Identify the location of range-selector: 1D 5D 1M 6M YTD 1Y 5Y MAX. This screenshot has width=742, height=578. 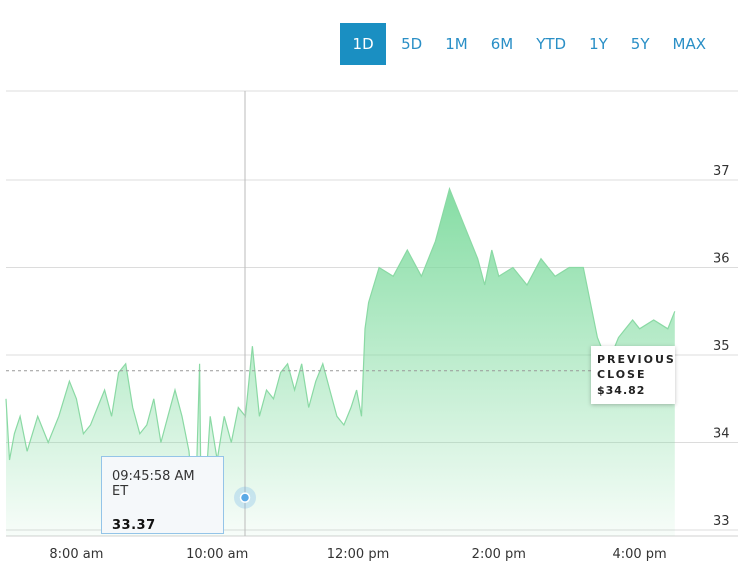
(523, 44).